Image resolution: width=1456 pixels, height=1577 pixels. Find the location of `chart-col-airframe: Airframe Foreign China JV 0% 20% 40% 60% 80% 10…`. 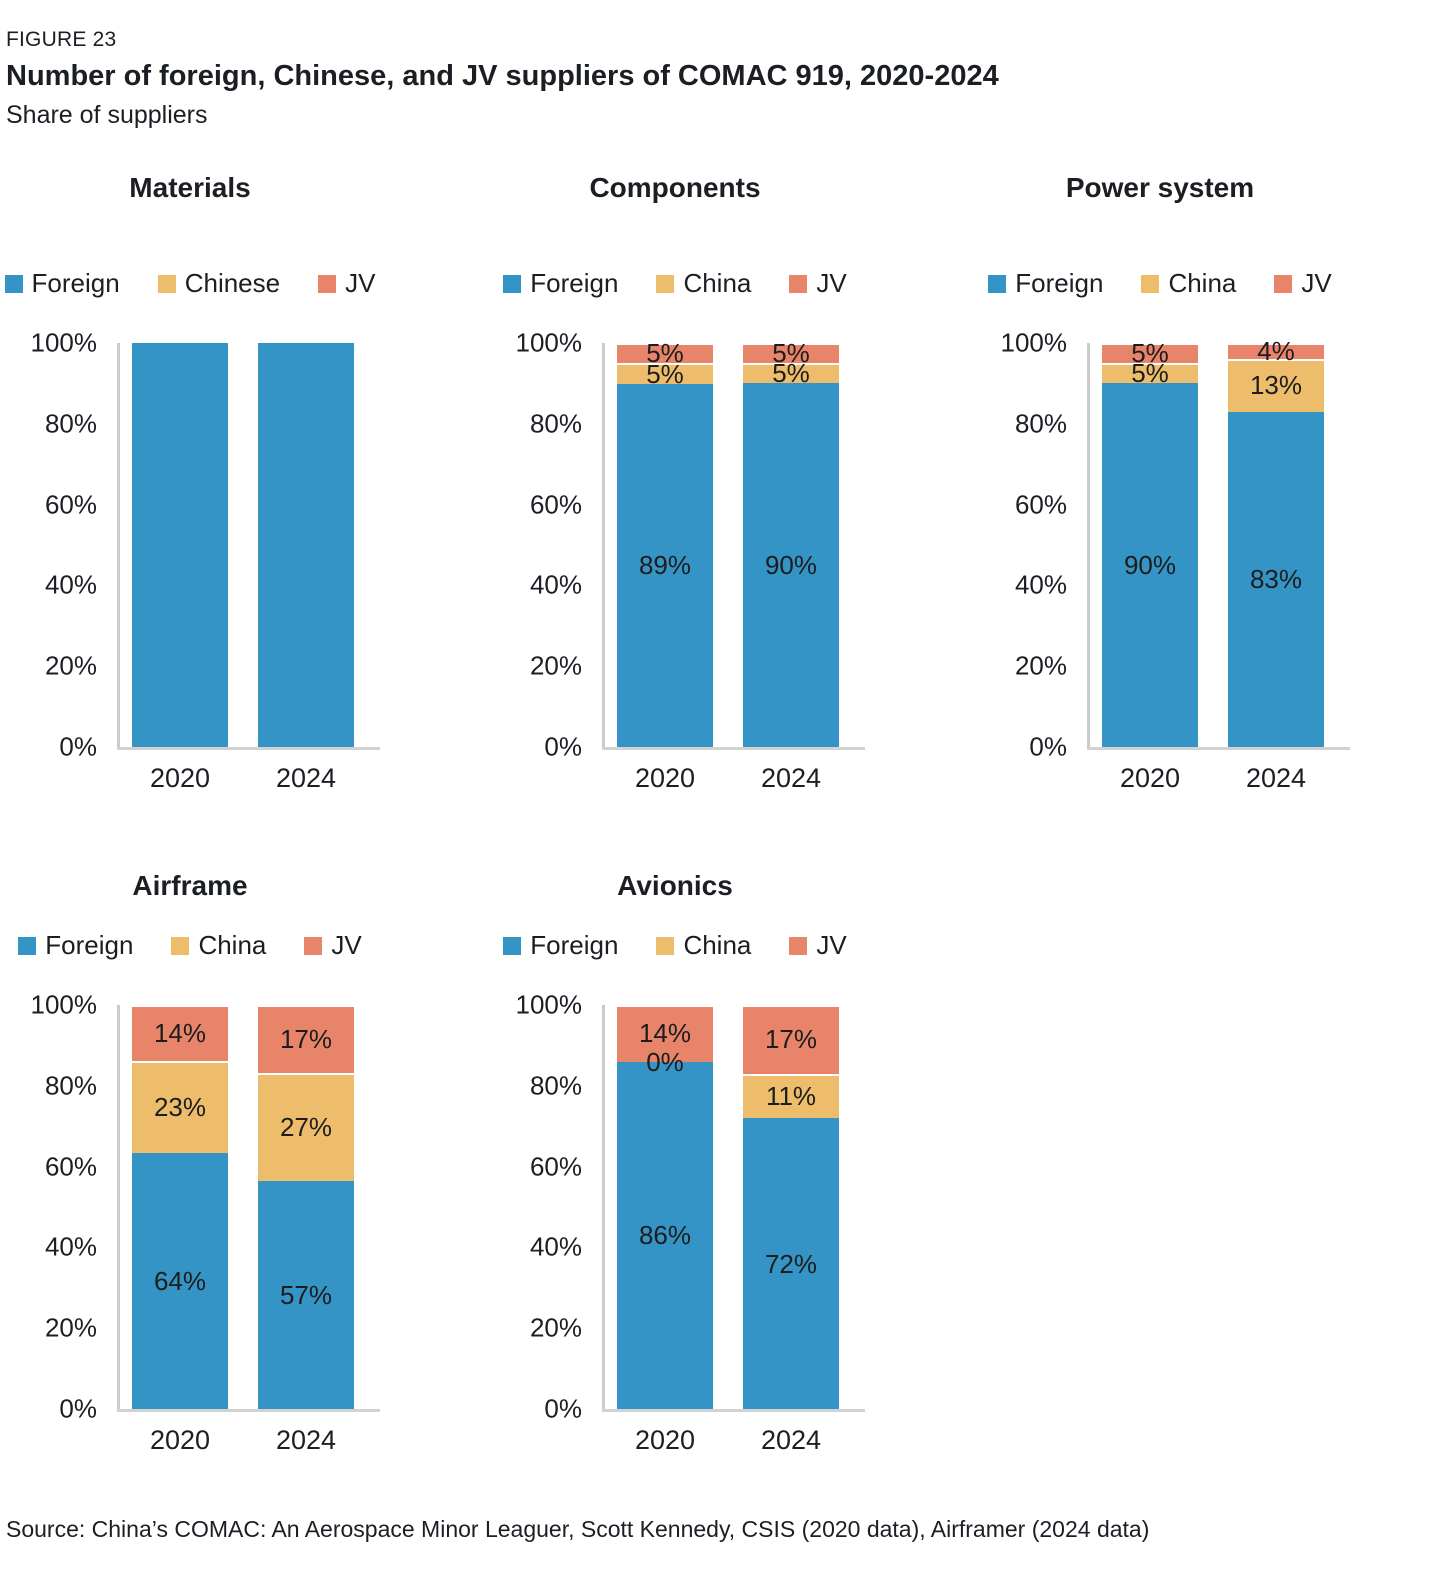

chart-col-airframe: Airframe Foreign China JV 0% 20% 40% 60% 80% 10… is located at coordinates (242, 1152).